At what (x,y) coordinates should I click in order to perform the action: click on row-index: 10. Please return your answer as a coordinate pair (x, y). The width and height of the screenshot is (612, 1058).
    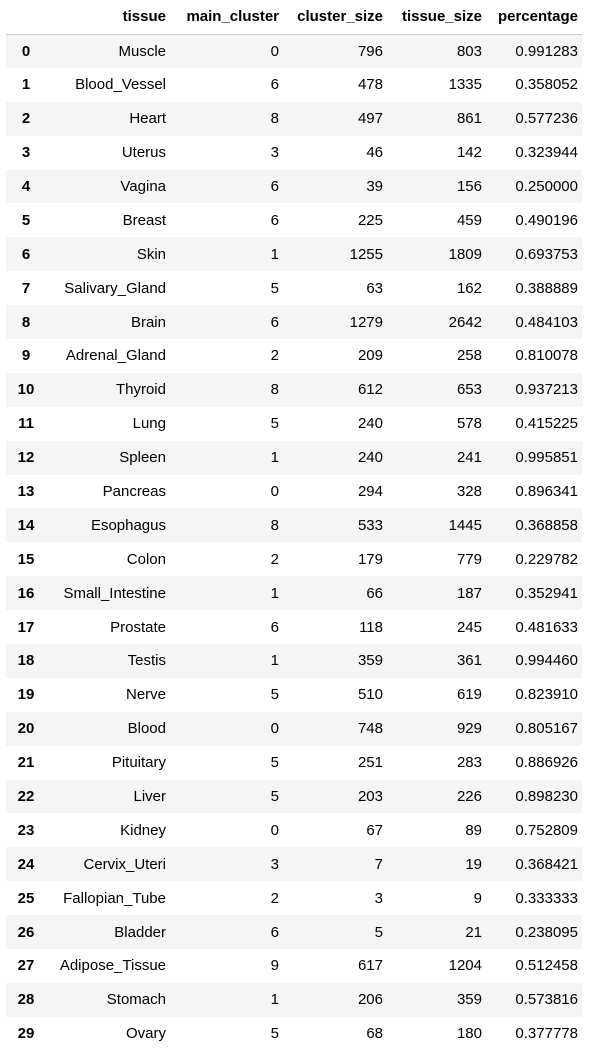
    Looking at the image, I should click on (26, 390).